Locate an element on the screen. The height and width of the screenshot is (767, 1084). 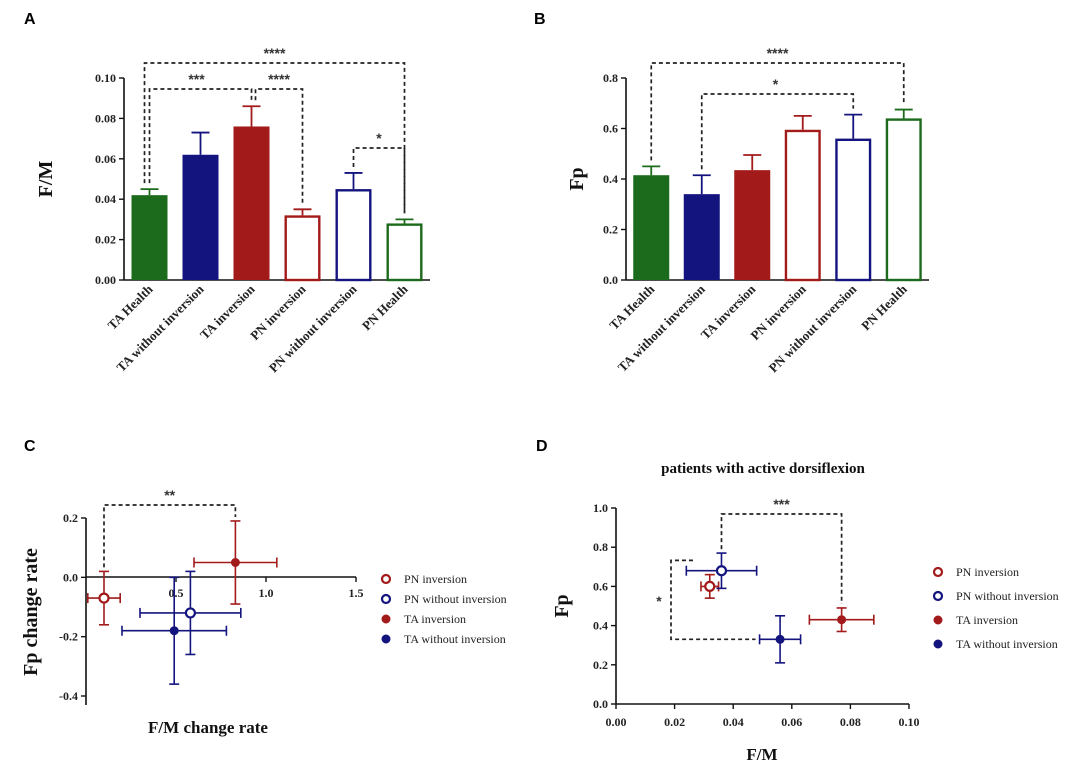
panel-a-y-tick-label: 0.02 is located at coordinates (105, 240).